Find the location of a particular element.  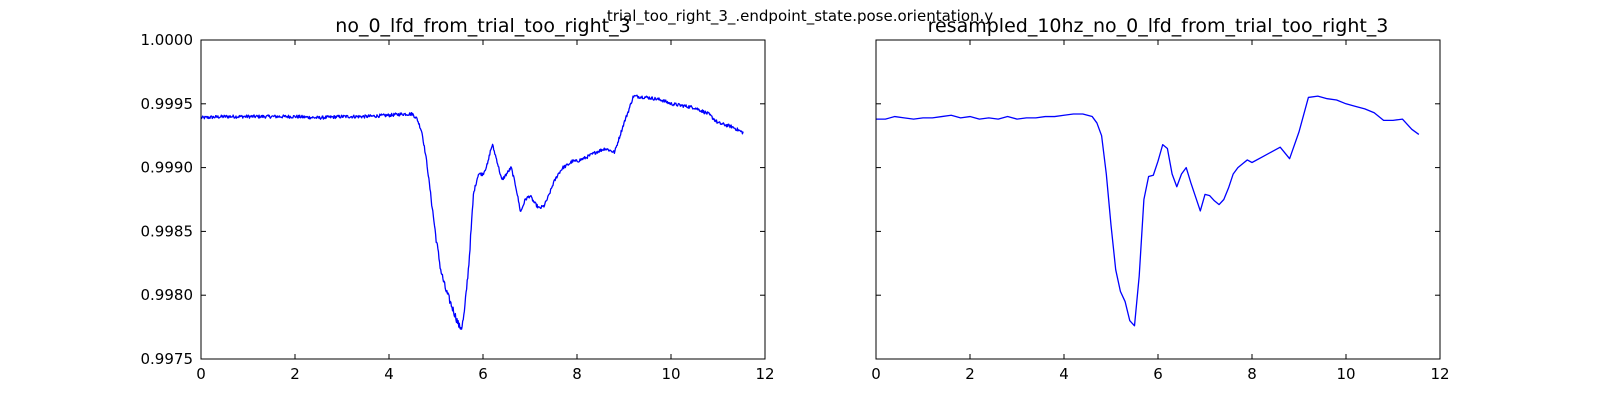

subplot-title: no_0_lfd_from_trial_too_right_3 is located at coordinates (482, 26).